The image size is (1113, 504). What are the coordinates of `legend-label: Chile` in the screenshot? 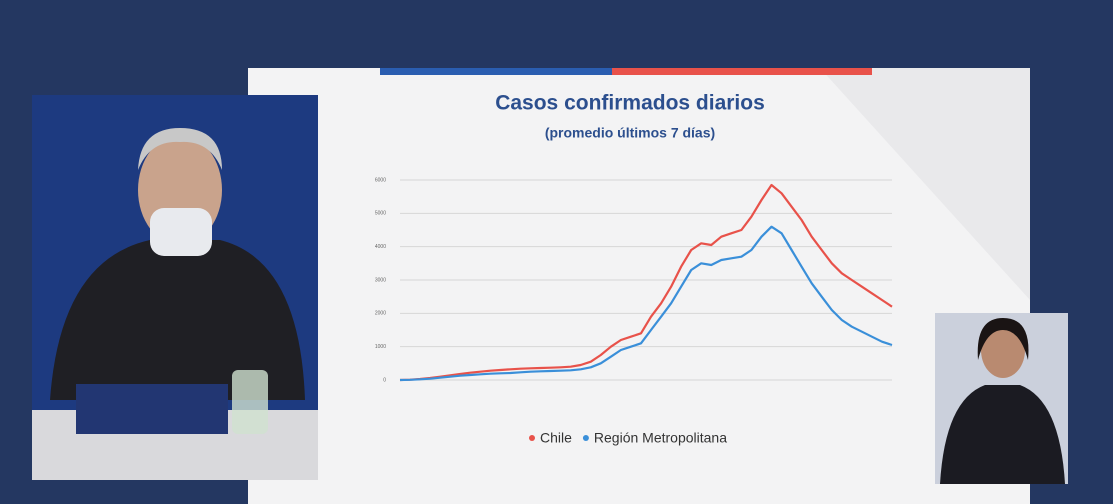 It's located at (556, 438).